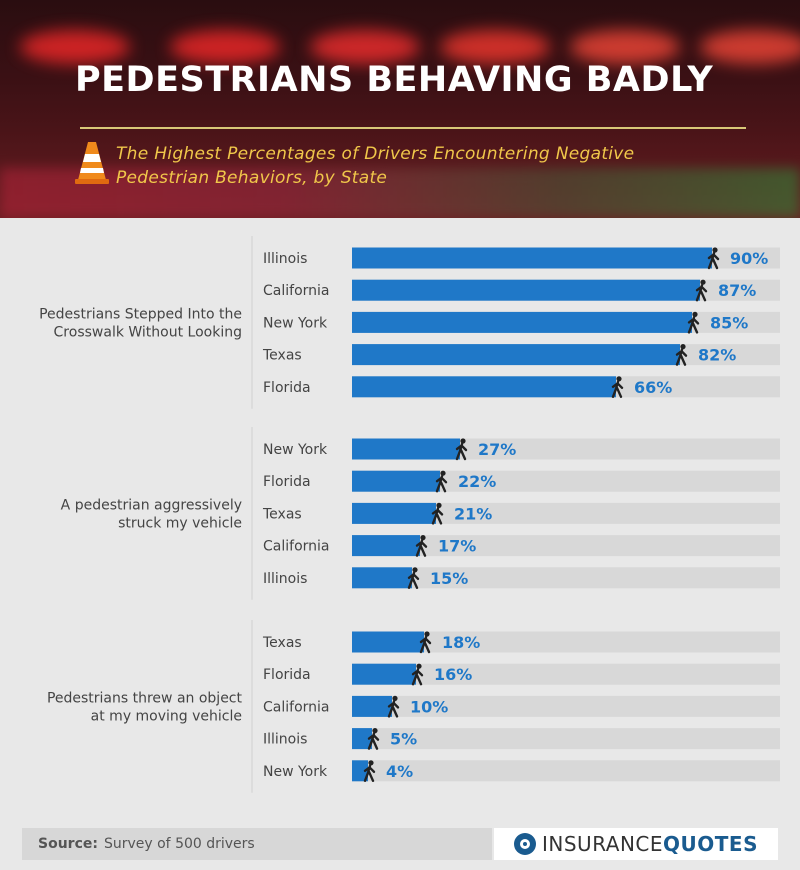 The width and height of the screenshot is (800, 870). I want to click on source-footer: Source: Survey of 500 drivers, so click(257, 844).